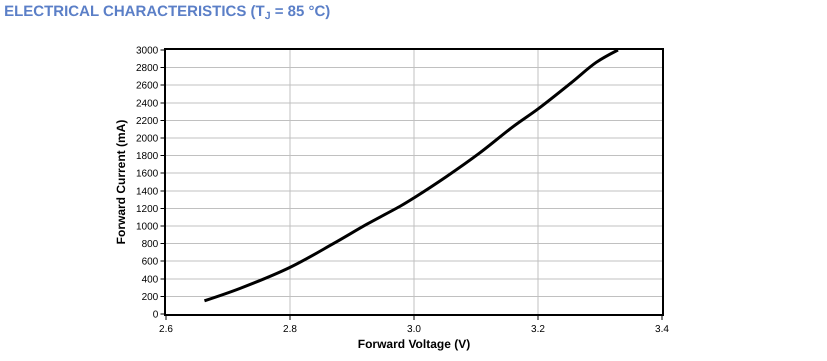 This screenshot has width=827, height=361. Describe the element at coordinates (150, 280) in the screenshot. I see `y-tick-label: 400` at that location.